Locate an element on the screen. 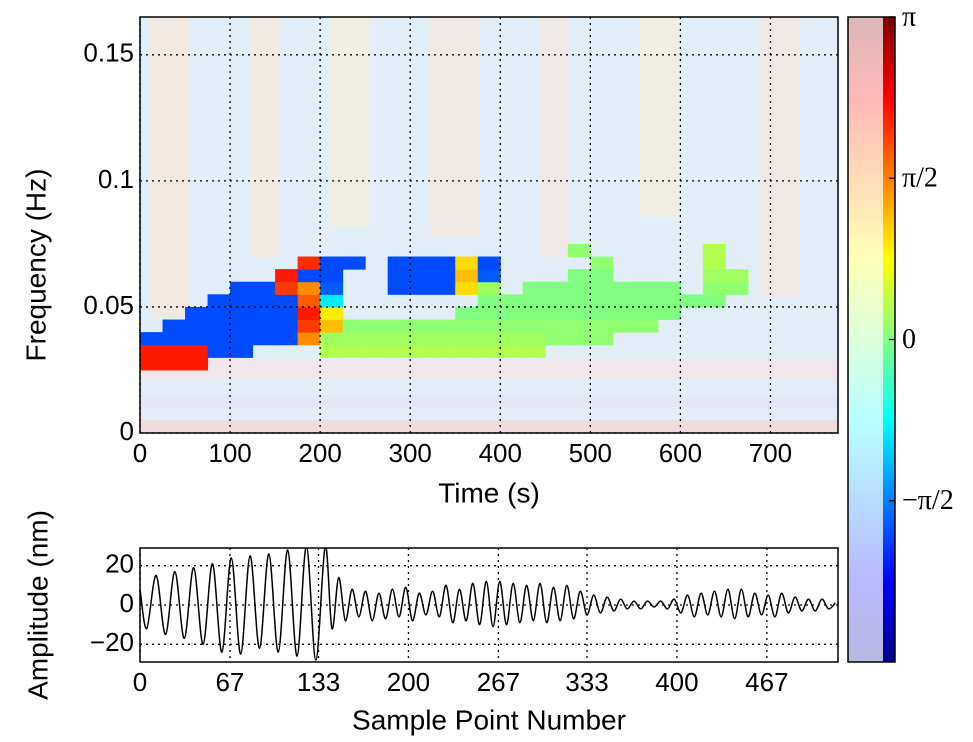  x-tick-label: 700 is located at coordinates (770, 453).